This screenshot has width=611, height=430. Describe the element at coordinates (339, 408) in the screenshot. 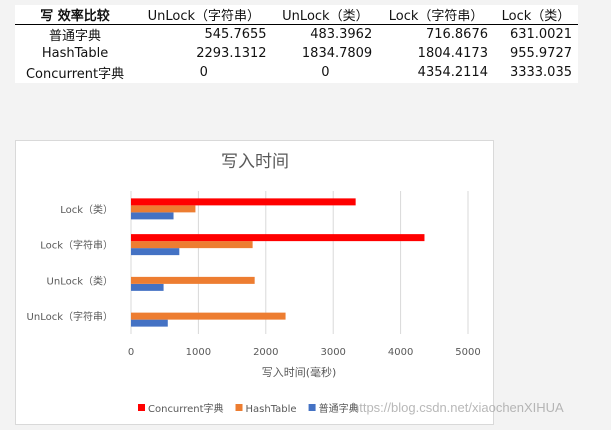

I see `legend-label: 普通字典` at that location.